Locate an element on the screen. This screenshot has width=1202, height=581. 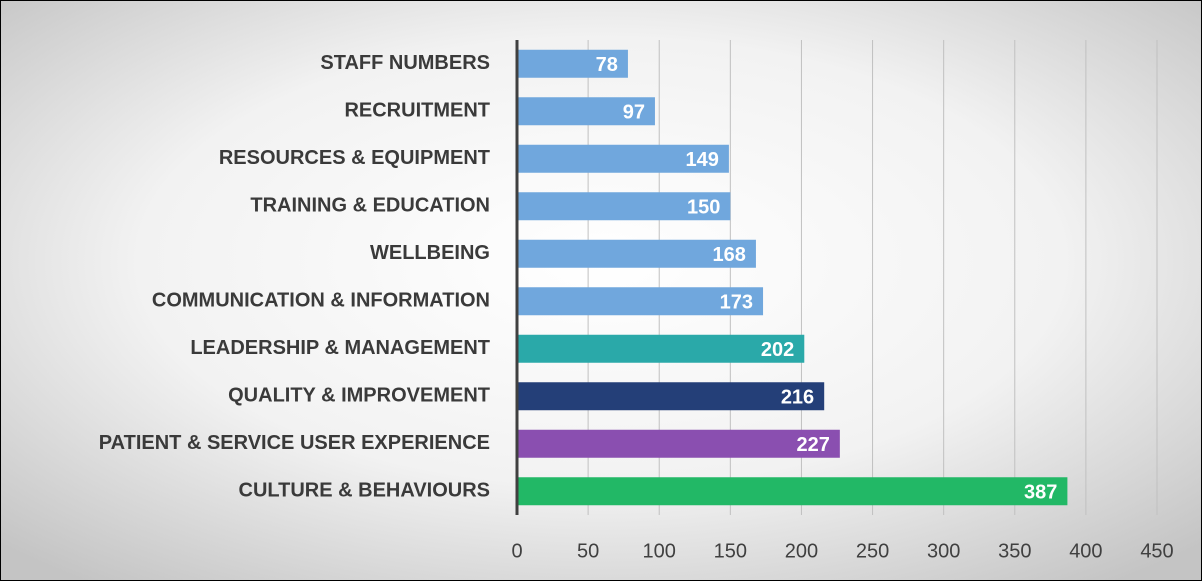
value-label: 387 is located at coordinates (1040, 493).